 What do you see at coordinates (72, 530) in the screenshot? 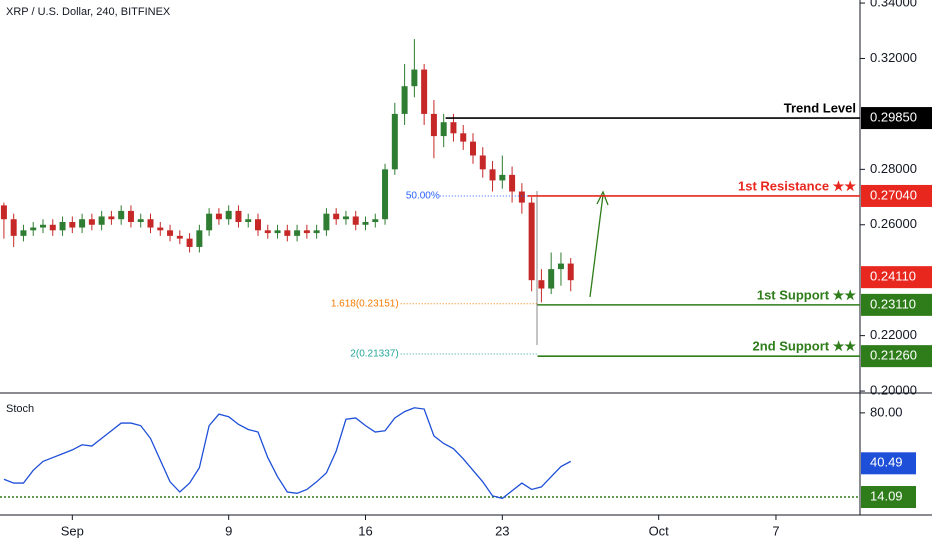
I see `x-tick-label: Sep` at bounding box center [72, 530].